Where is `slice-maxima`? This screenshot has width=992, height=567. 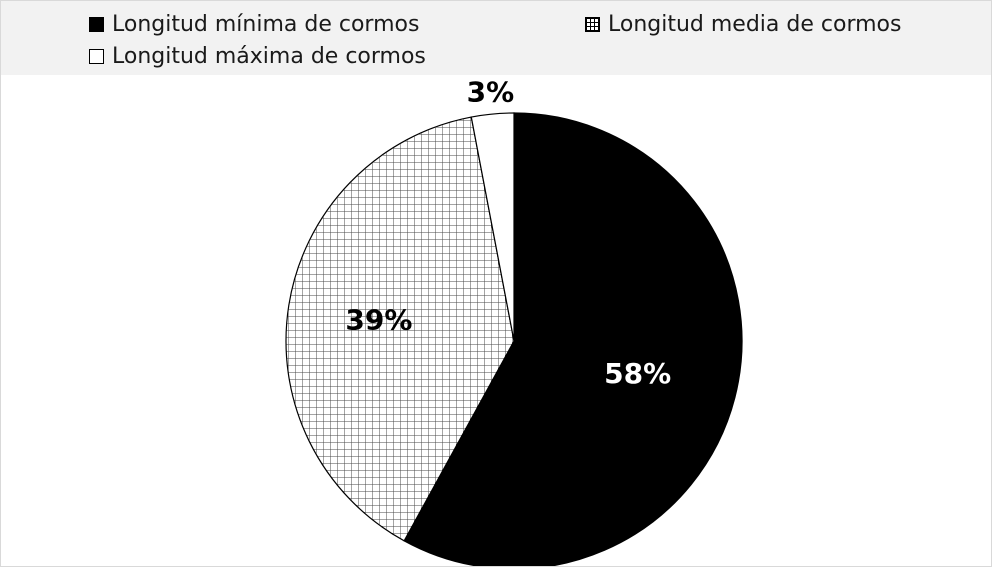
slice-maxima is located at coordinates (492, 227).